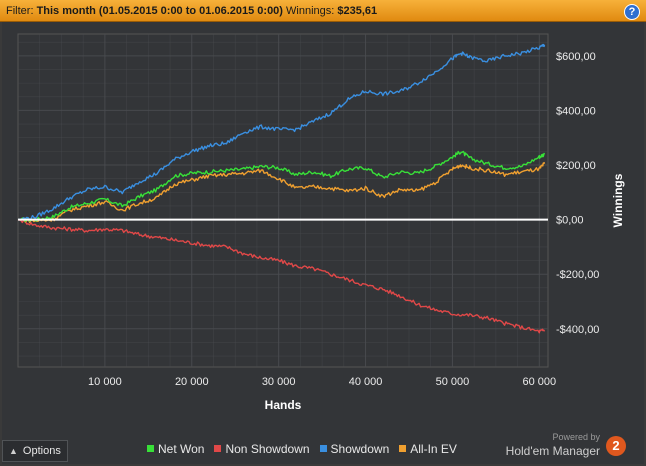 The image size is (646, 466). Describe the element at coordinates (576, 57) in the screenshot. I see `y-tick-label: $600,00` at that location.